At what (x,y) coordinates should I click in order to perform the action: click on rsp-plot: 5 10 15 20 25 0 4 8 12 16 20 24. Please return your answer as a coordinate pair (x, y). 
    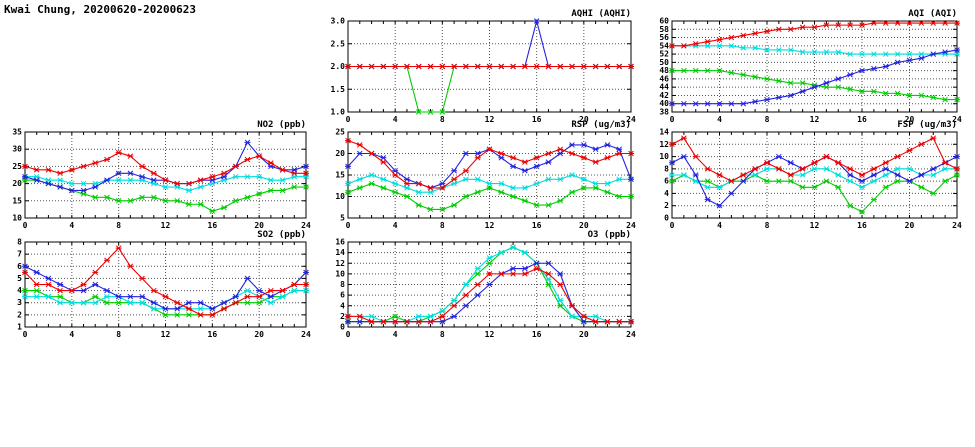
    Looking at the image, I should click on (485, 179).